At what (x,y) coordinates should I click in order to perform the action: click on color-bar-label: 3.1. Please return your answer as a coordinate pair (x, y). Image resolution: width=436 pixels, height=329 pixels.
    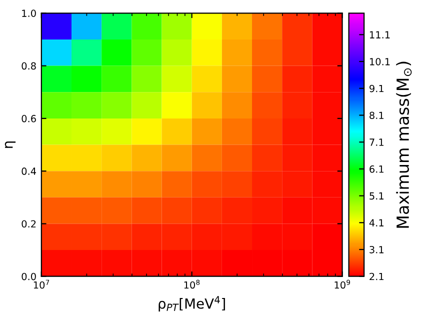
    Looking at the image, I should click on (377, 250).